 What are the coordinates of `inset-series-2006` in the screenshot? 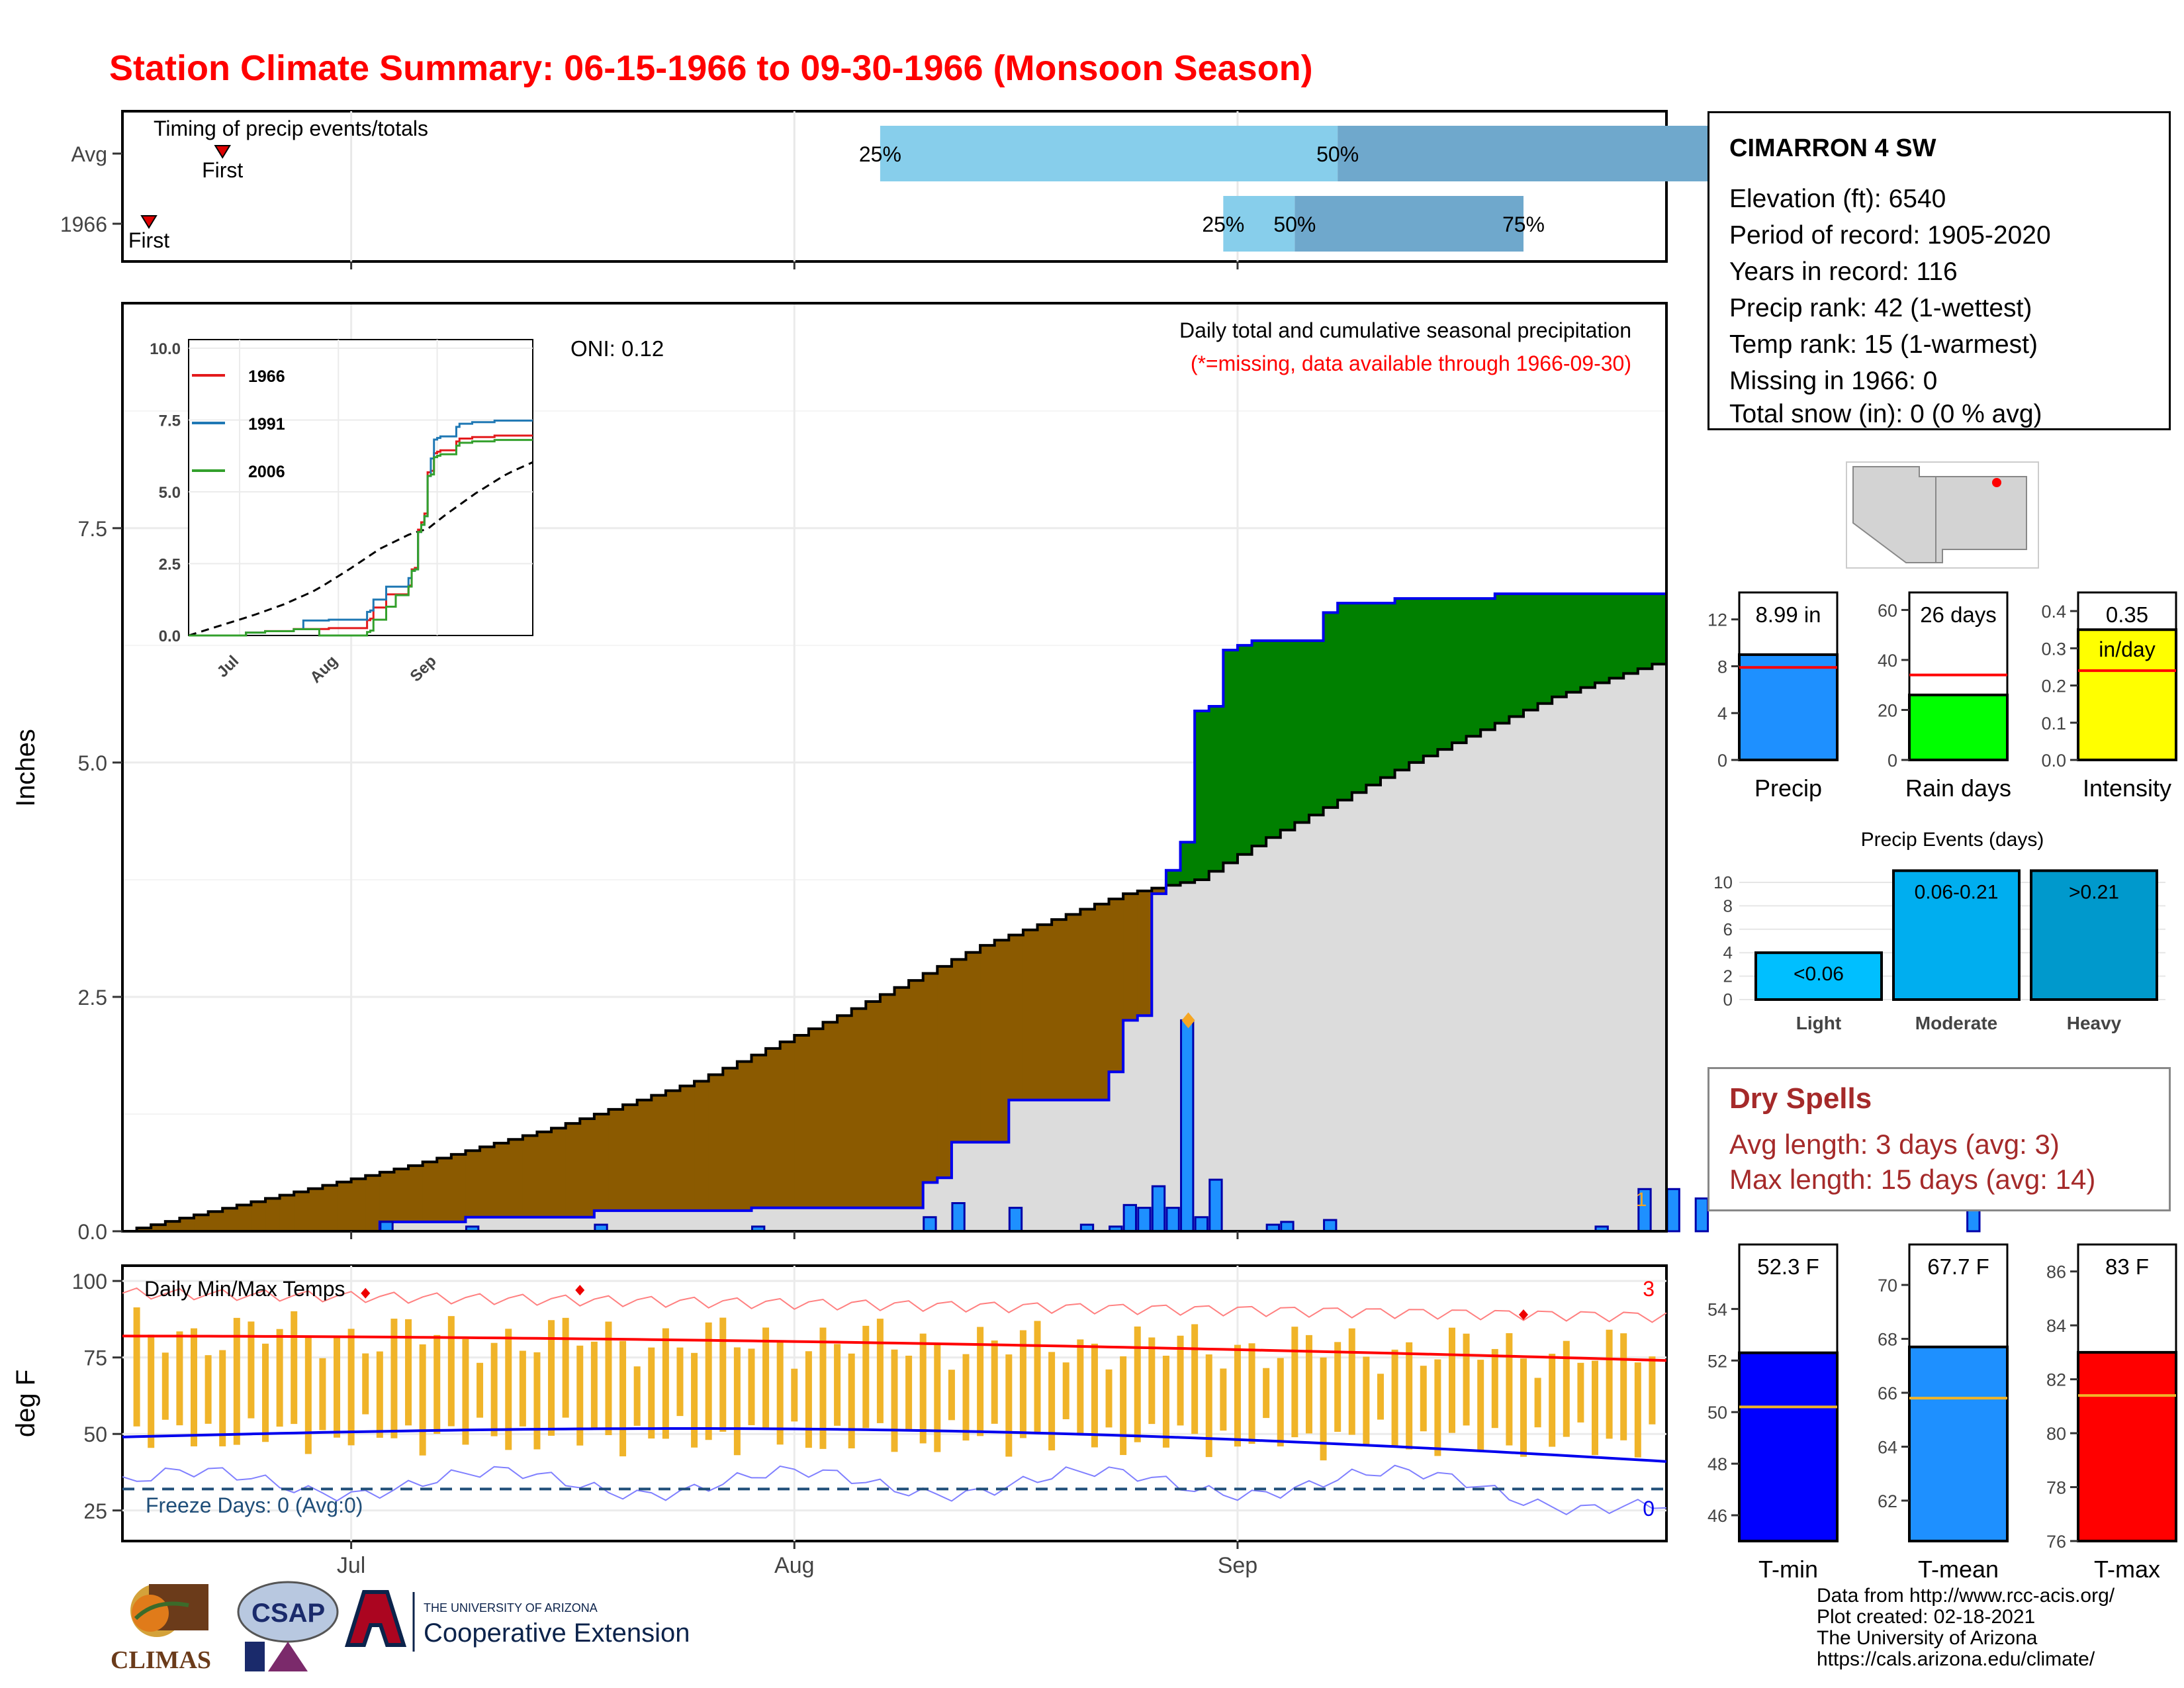 It's located at (361, 538).